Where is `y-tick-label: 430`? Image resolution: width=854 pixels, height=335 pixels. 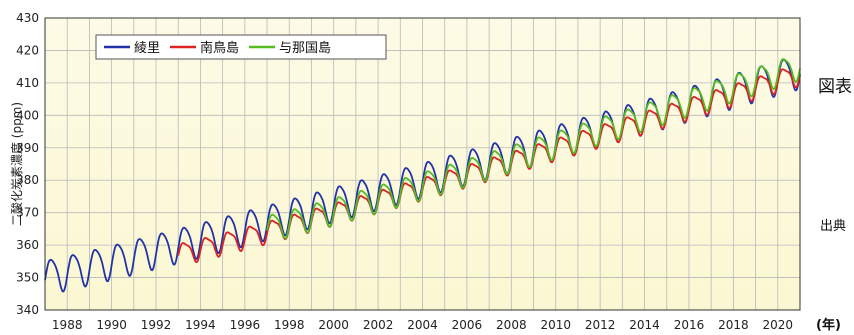
y-tick-label: 430 is located at coordinates (27, 18).